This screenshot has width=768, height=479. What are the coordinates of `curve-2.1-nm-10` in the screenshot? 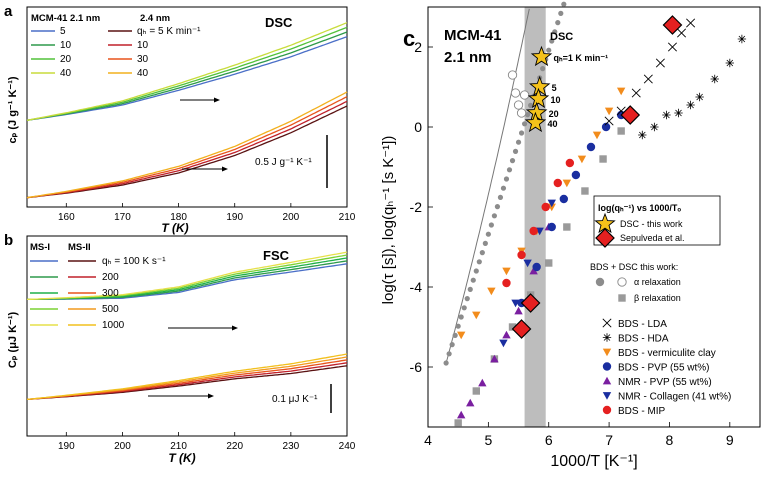 It's located at (187, 76).